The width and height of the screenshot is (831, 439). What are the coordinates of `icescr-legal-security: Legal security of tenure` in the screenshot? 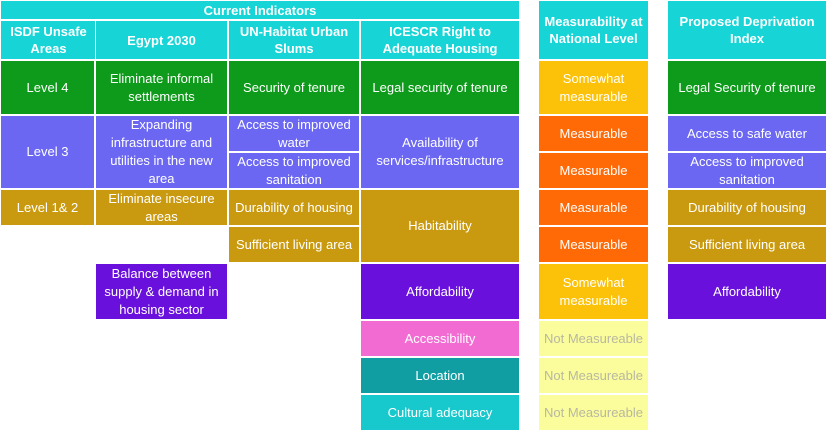 It's located at (440, 87).